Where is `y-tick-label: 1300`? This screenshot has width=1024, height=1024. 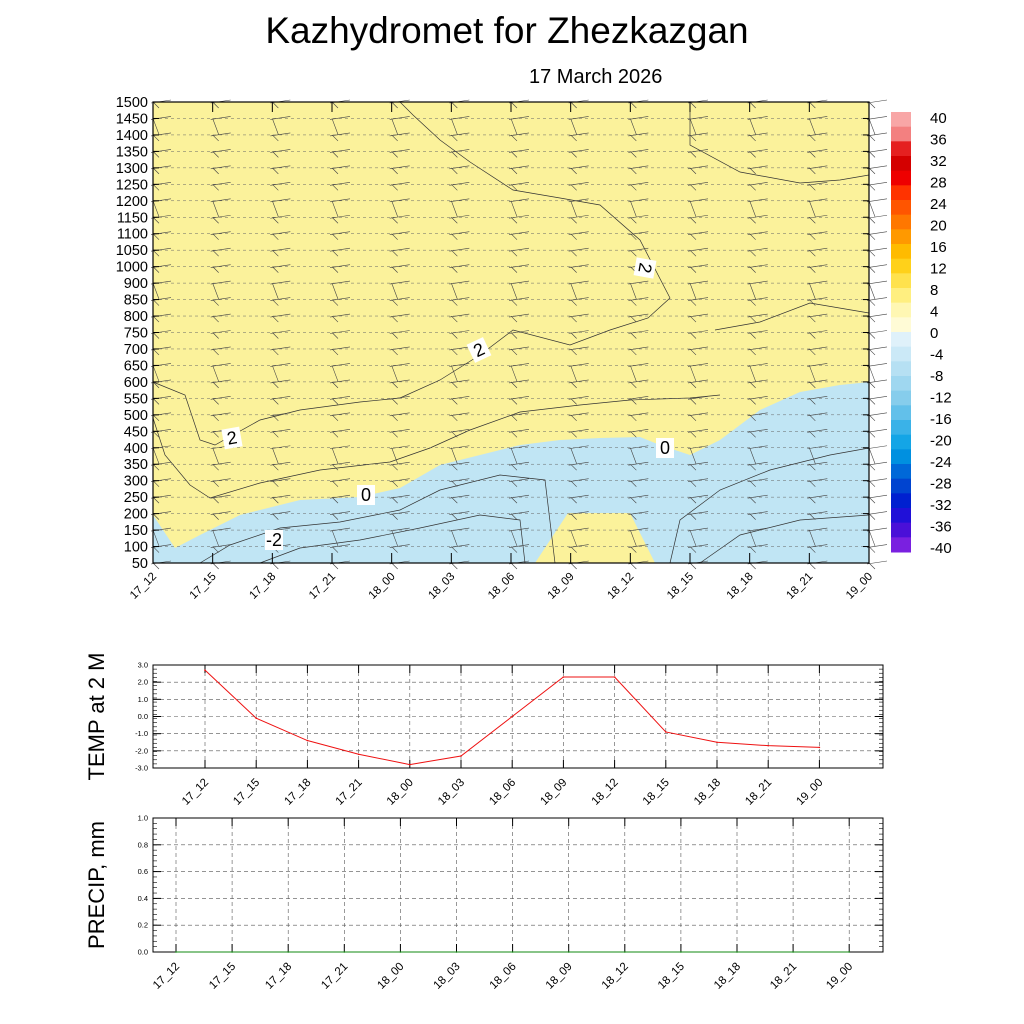 y-tick-label: 1300 is located at coordinates (132, 169).